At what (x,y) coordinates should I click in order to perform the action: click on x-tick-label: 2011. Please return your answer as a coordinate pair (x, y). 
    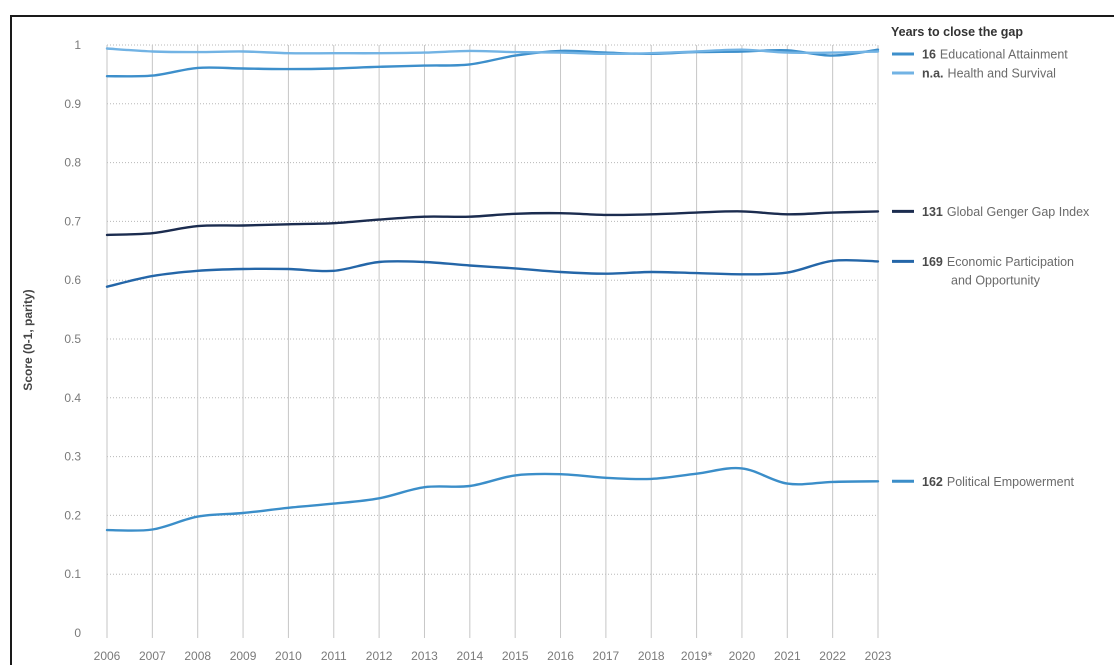
    Looking at the image, I should click on (334, 655).